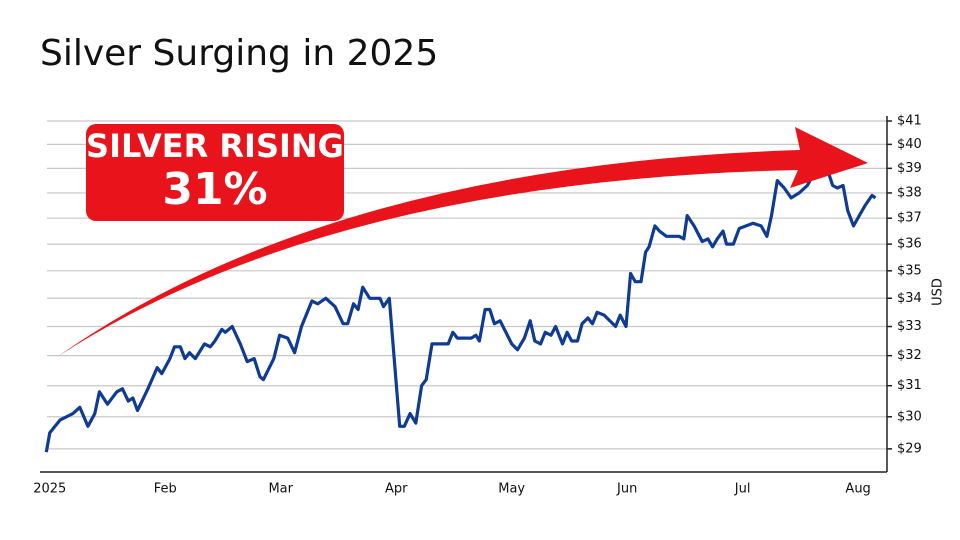 This screenshot has width=960, height=540. What do you see at coordinates (280, 489) in the screenshot?
I see `x-tick-label: Mar` at bounding box center [280, 489].